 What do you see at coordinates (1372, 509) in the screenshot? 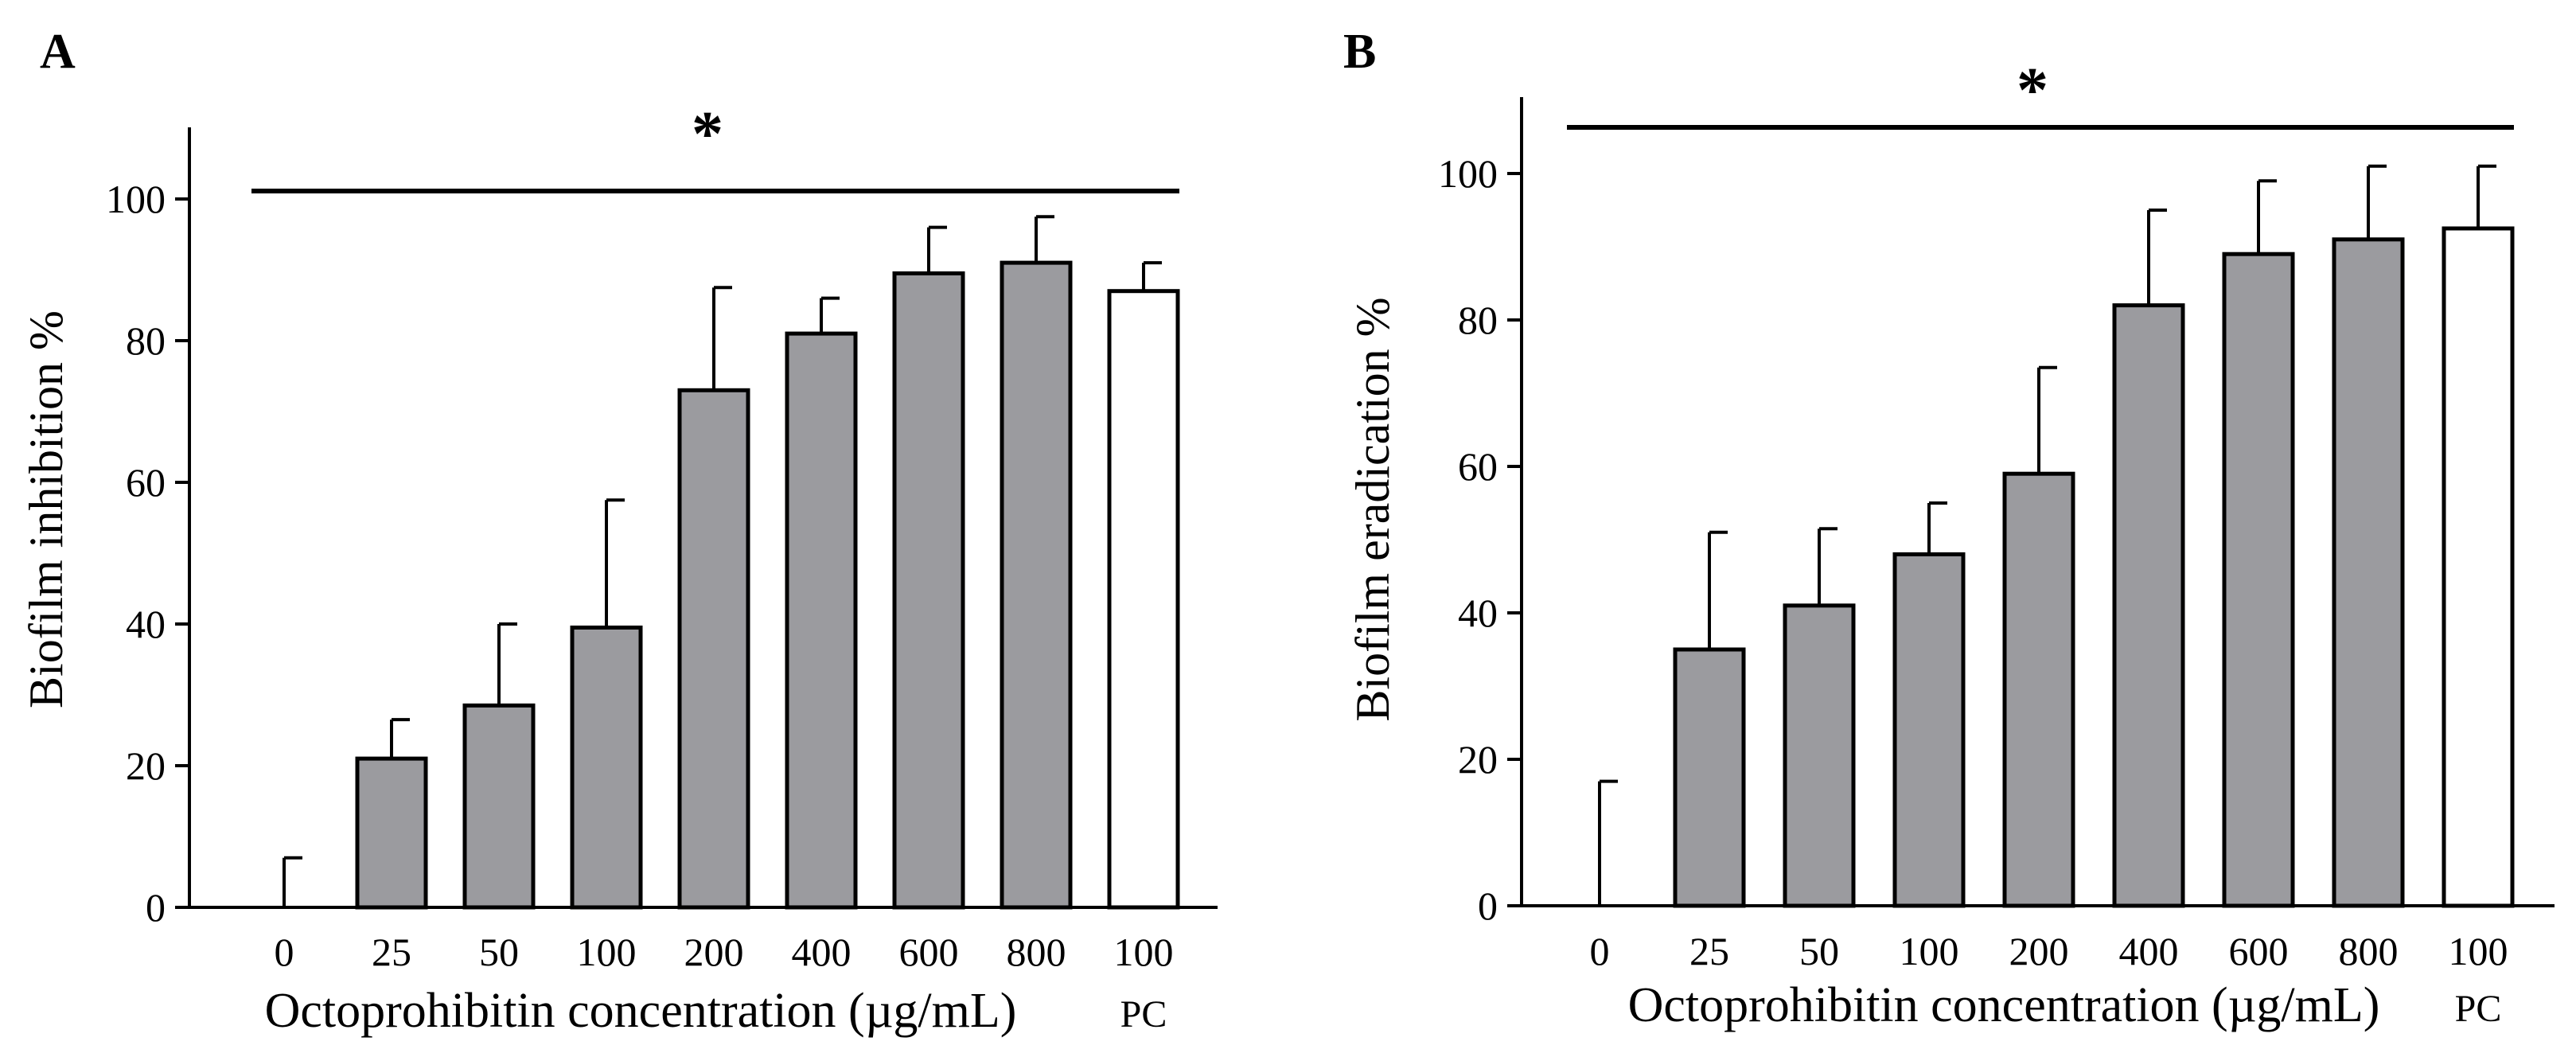
I see `y-axis-title: Biofilm eradication %` at bounding box center [1372, 509].